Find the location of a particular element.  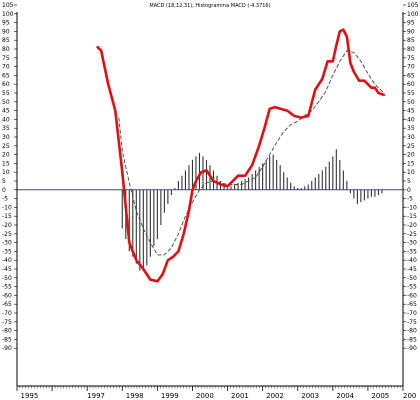

y-tick-label-left: -70 is located at coordinates (7, 313).